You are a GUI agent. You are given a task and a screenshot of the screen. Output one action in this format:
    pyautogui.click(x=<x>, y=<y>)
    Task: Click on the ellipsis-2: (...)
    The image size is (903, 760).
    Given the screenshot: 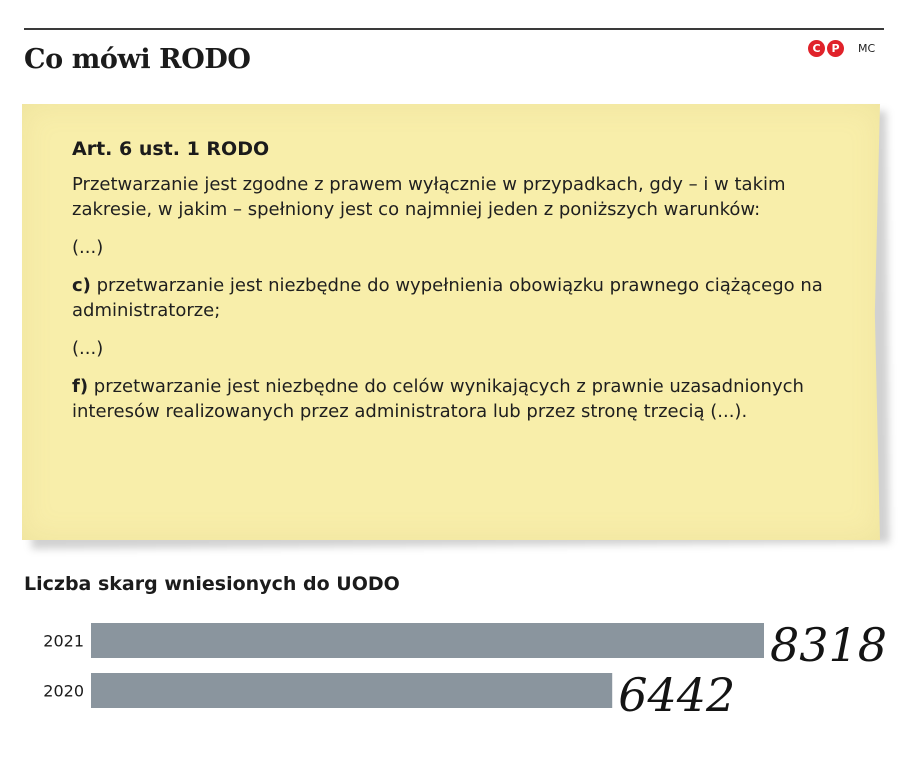 What is the action you would take?
    pyautogui.click(x=88, y=348)
    